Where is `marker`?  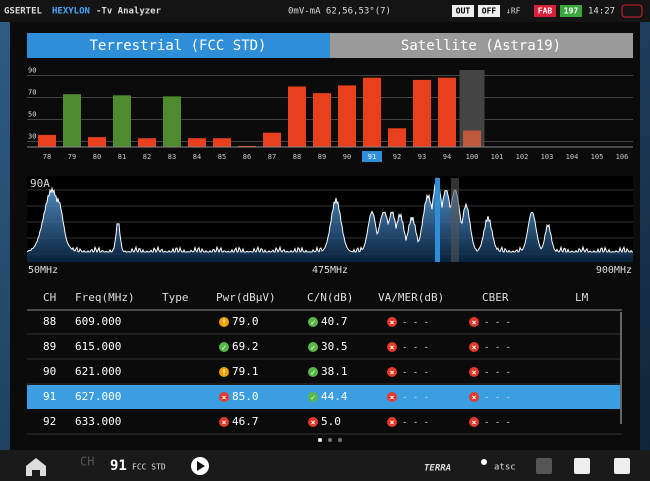 marker is located at coordinates (437, 220).